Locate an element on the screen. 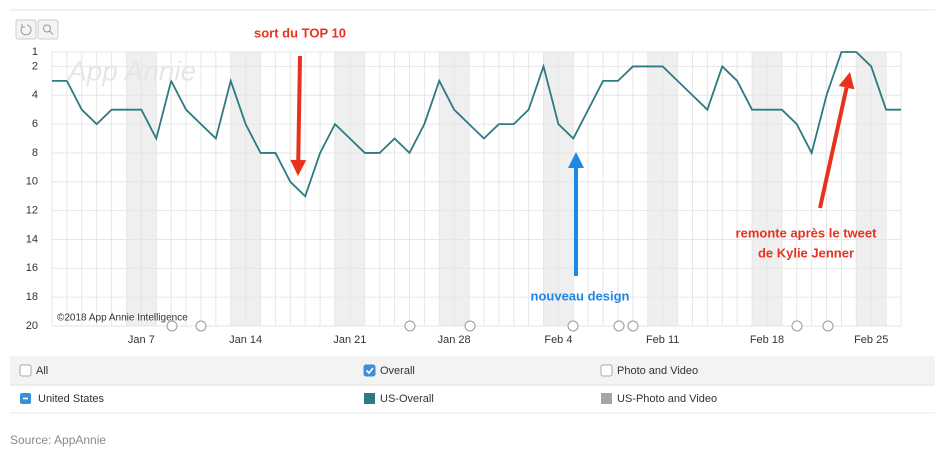  y-tick-label: 18 is located at coordinates (32, 297).